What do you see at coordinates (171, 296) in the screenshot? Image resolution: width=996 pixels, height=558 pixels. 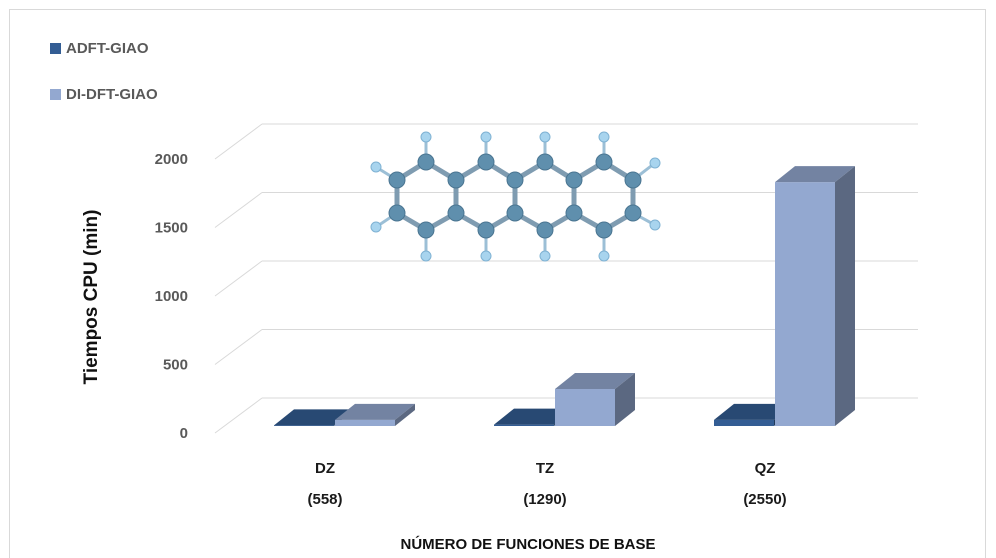 I see `y-tick-label: 1000` at bounding box center [171, 296].